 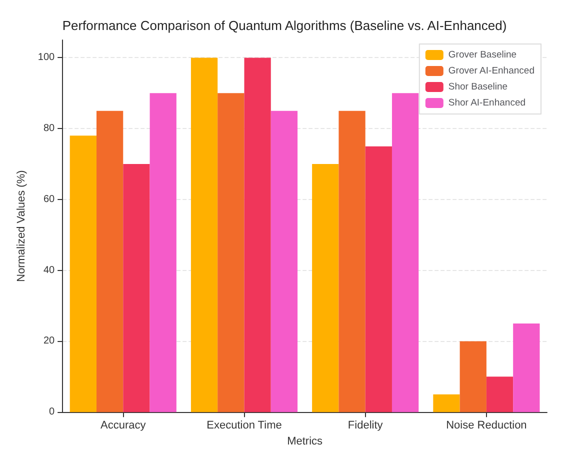 I want to click on y-tick-label: 0, so click(x=52, y=412).